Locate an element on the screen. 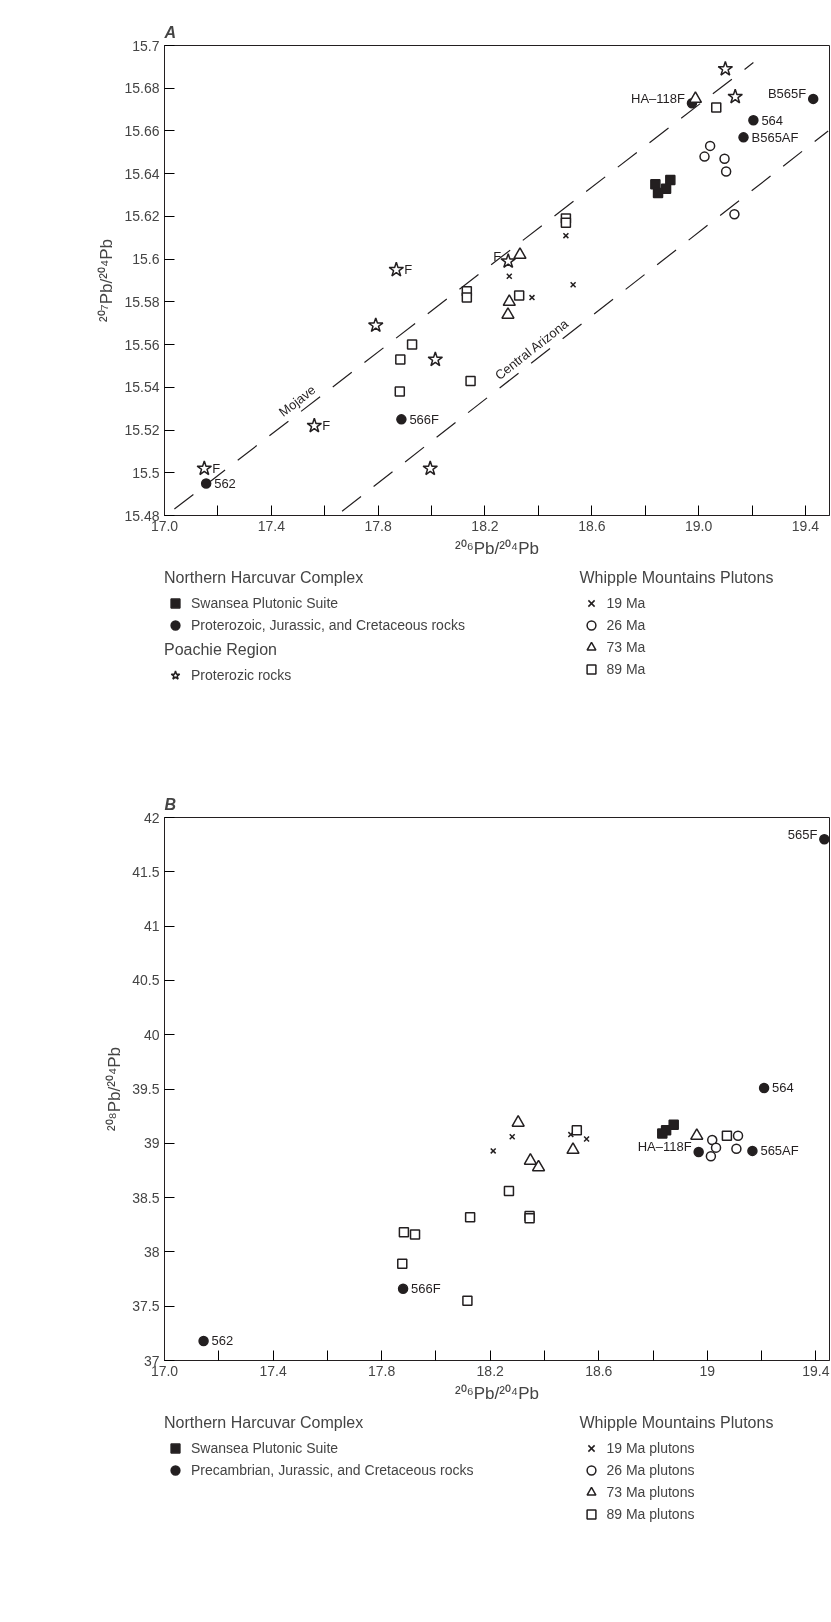 The height and width of the screenshot is (1622, 831). y-tick-label: 15.7 is located at coordinates (146, 45).